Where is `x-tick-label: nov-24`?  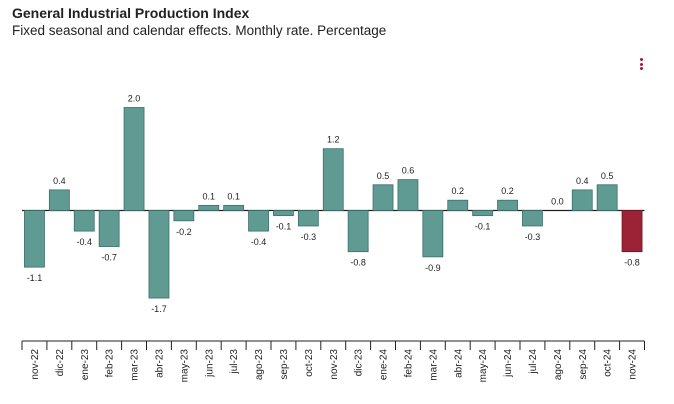 x-tick-label: nov-24 is located at coordinates (633, 364).